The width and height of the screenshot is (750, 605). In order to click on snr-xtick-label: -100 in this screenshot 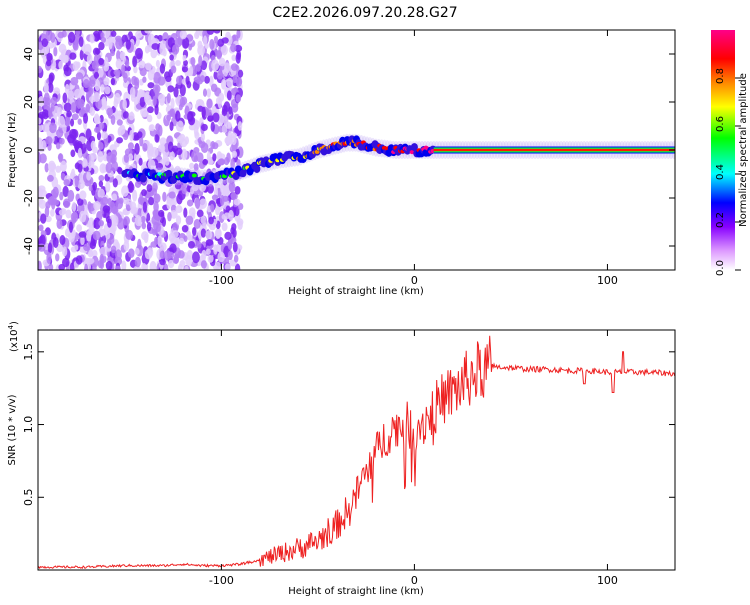, I will do `click(221, 580)`.